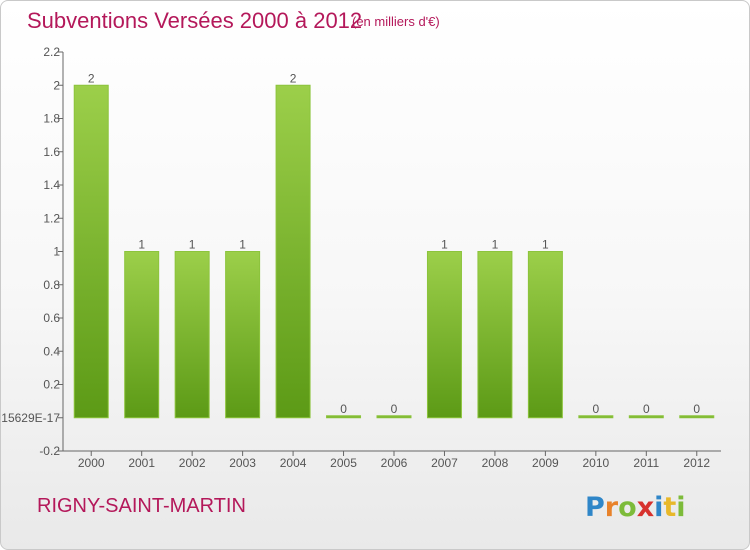  I want to click on x-tick-label: 2010, so click(595, 463).